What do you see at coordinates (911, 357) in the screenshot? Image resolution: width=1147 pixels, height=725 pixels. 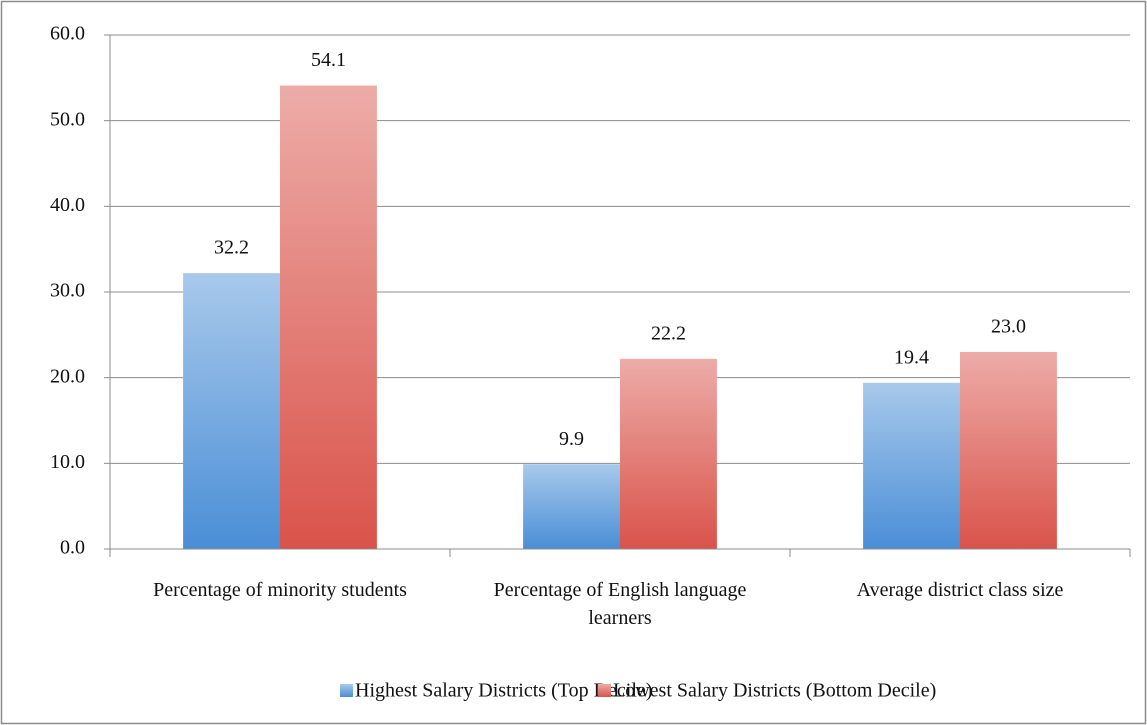 I see `data-label: 19.4` at bounding box center [911, 357].